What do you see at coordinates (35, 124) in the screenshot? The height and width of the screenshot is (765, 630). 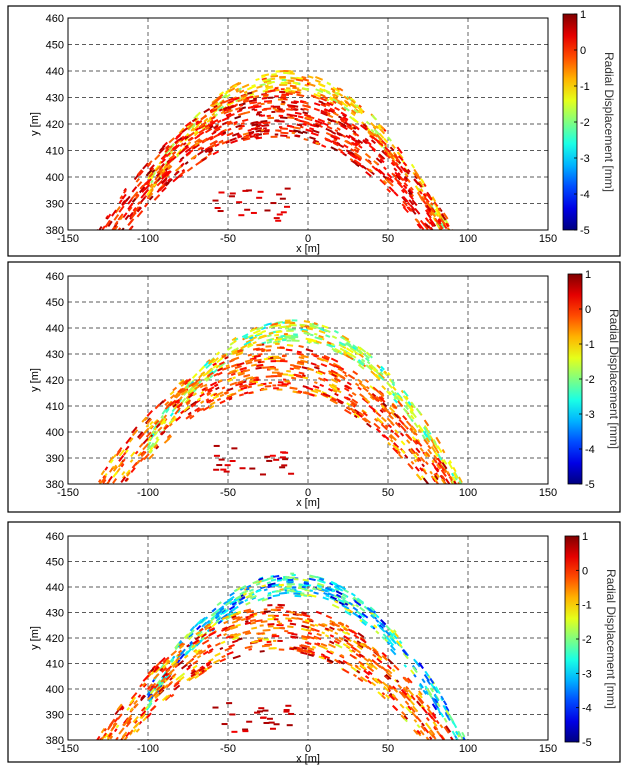 I see `y-axis-label: y [m]` at bounding box center [35, 124].